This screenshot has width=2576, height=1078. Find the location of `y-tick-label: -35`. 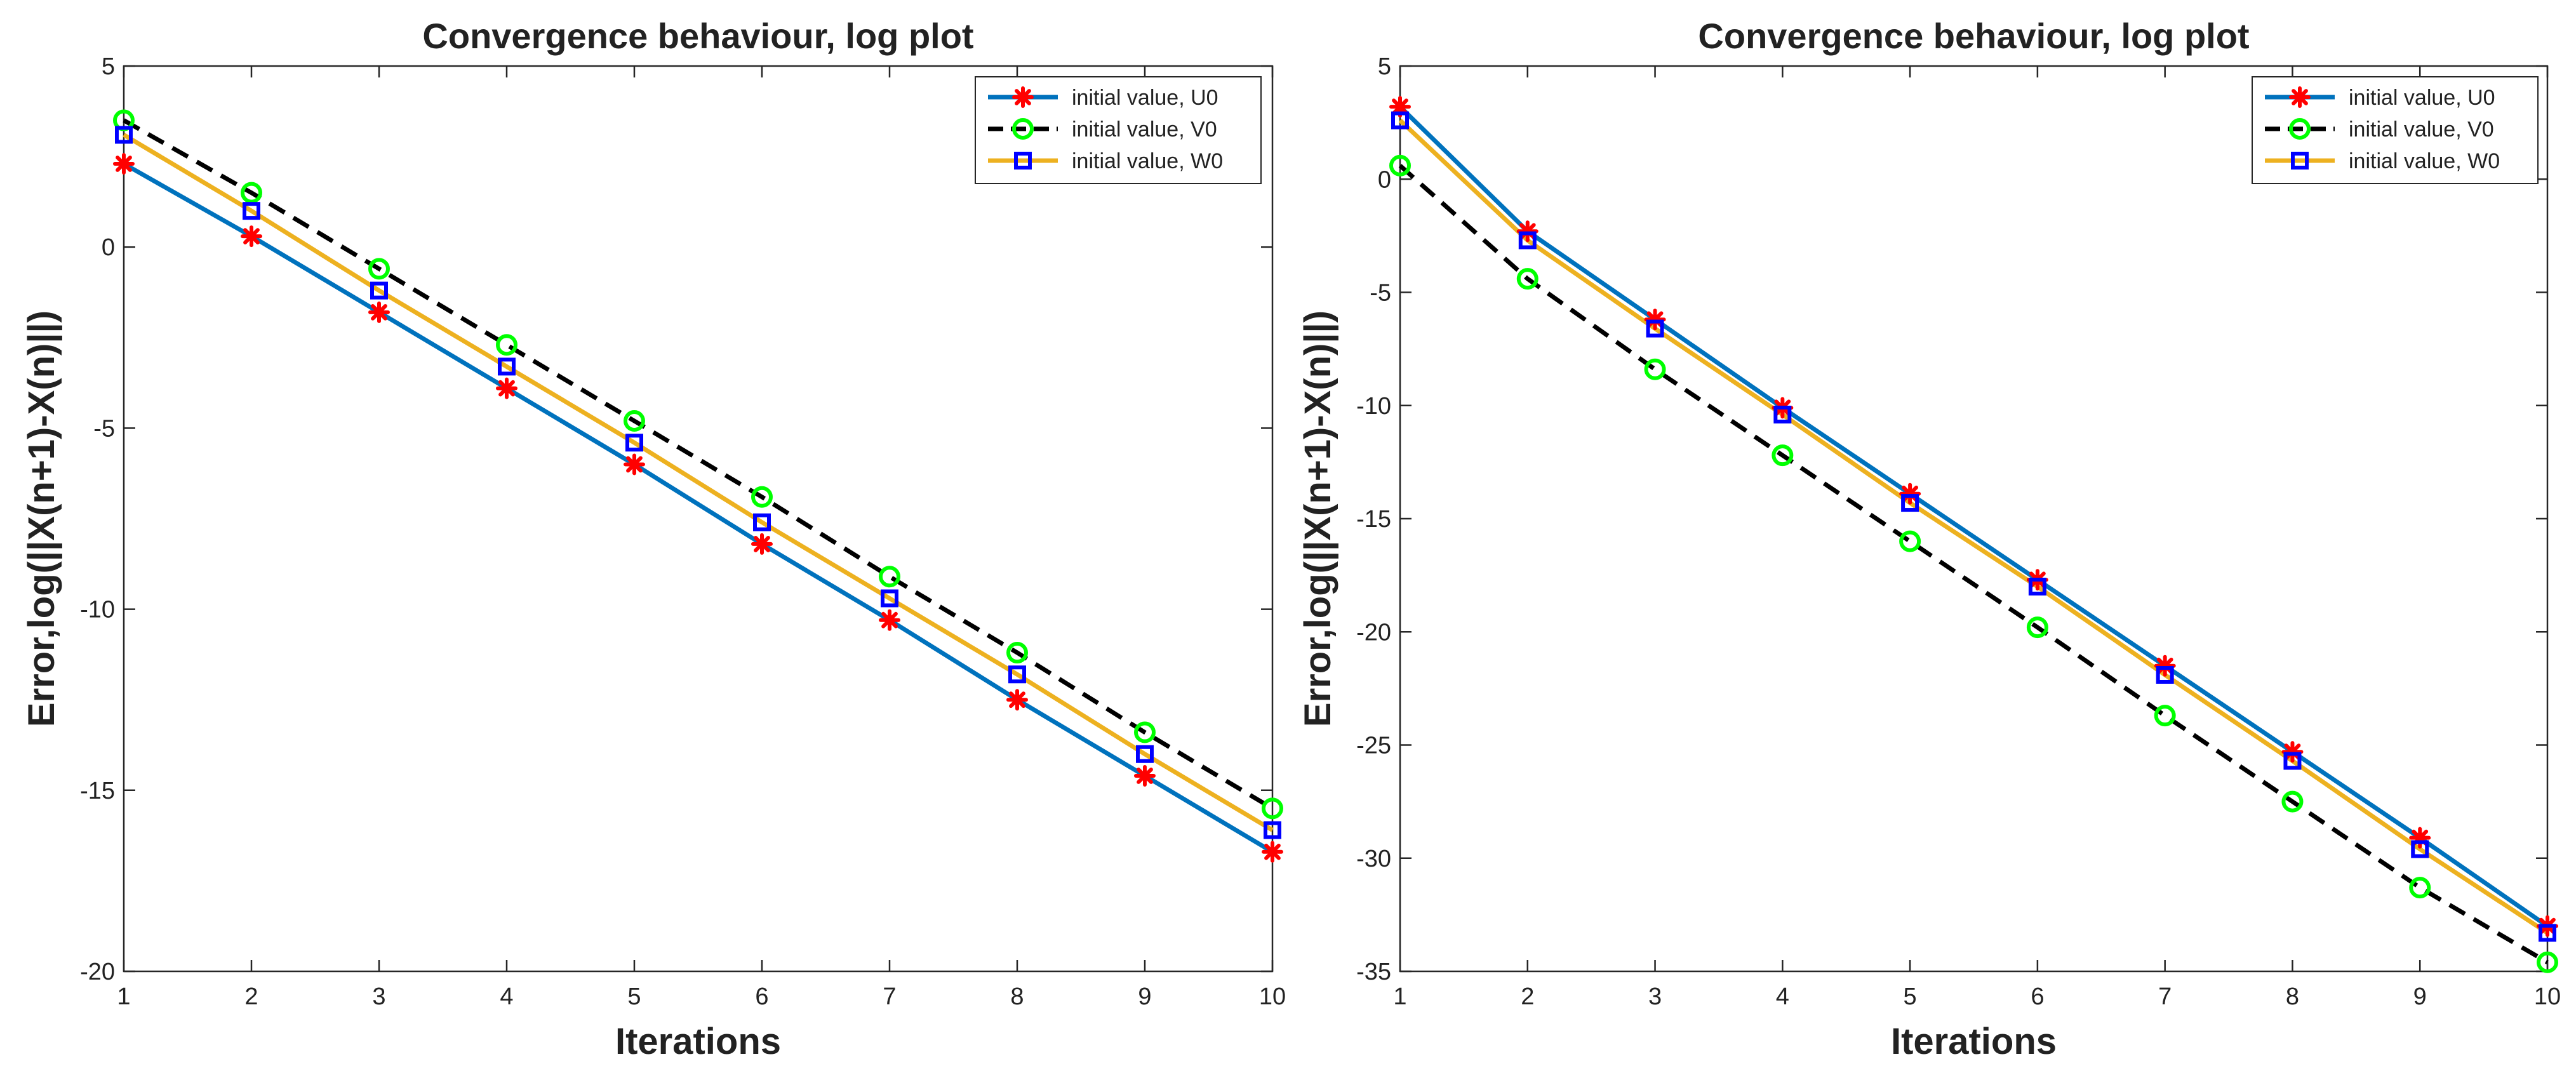

y-tick-label: -35 is located at coordinates (1373, 972).